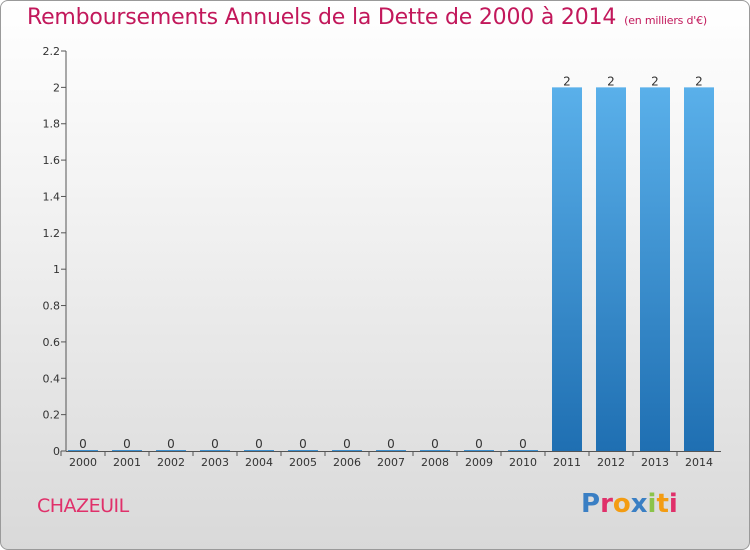  Describe the element at coordinates (215, 462) in the screenshot. I see `x-tick-label: 2003` at that location.